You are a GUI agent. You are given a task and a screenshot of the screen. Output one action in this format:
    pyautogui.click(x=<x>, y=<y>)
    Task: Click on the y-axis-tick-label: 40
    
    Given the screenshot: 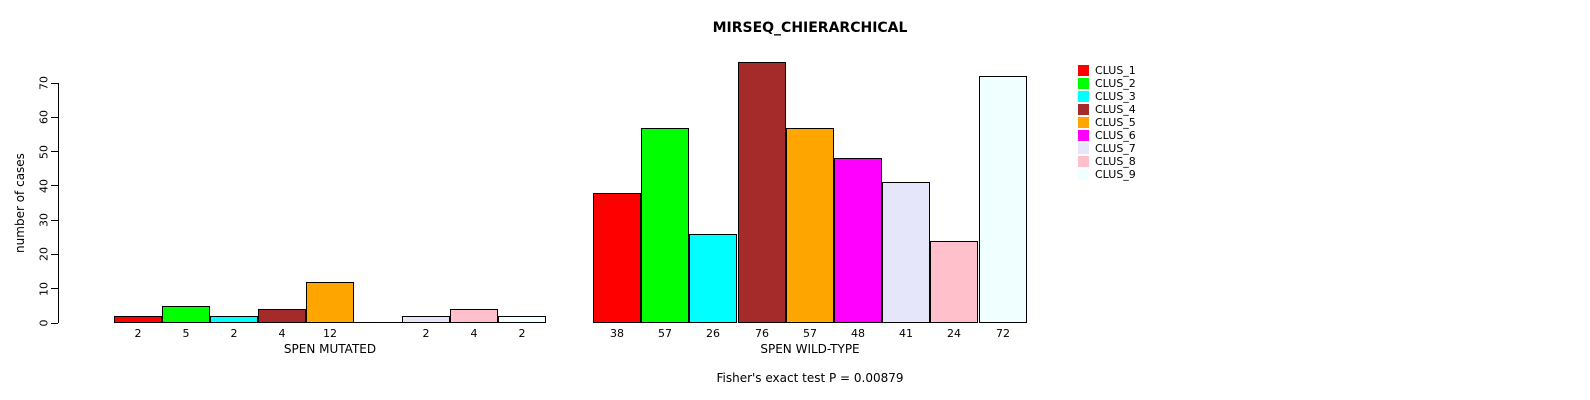 What is the action you would take?
    pyautogui.click(x=44, y=185)
    